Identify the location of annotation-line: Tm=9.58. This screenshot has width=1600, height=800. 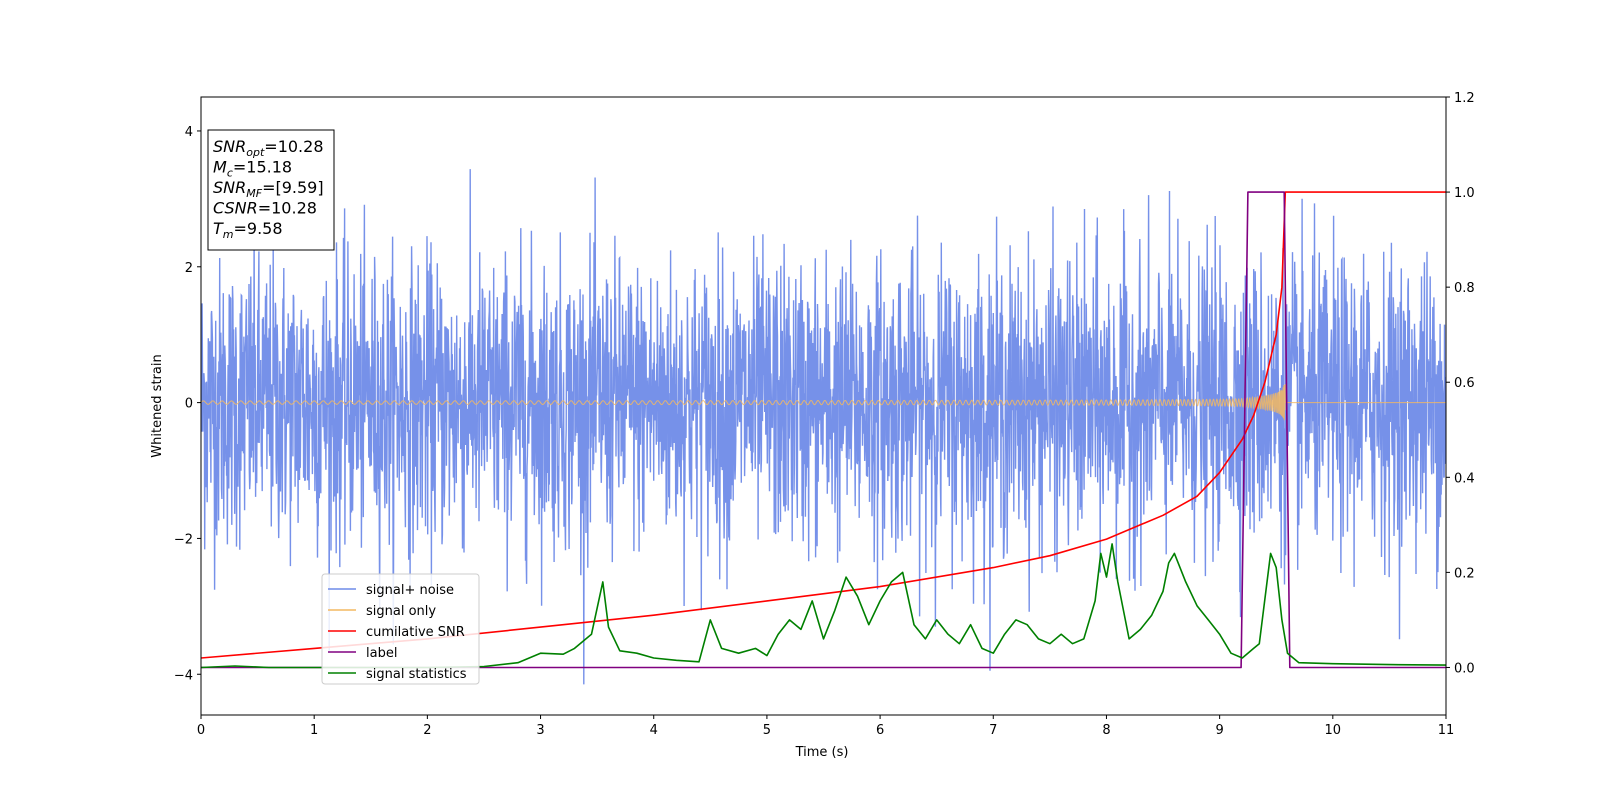
(248, 230).